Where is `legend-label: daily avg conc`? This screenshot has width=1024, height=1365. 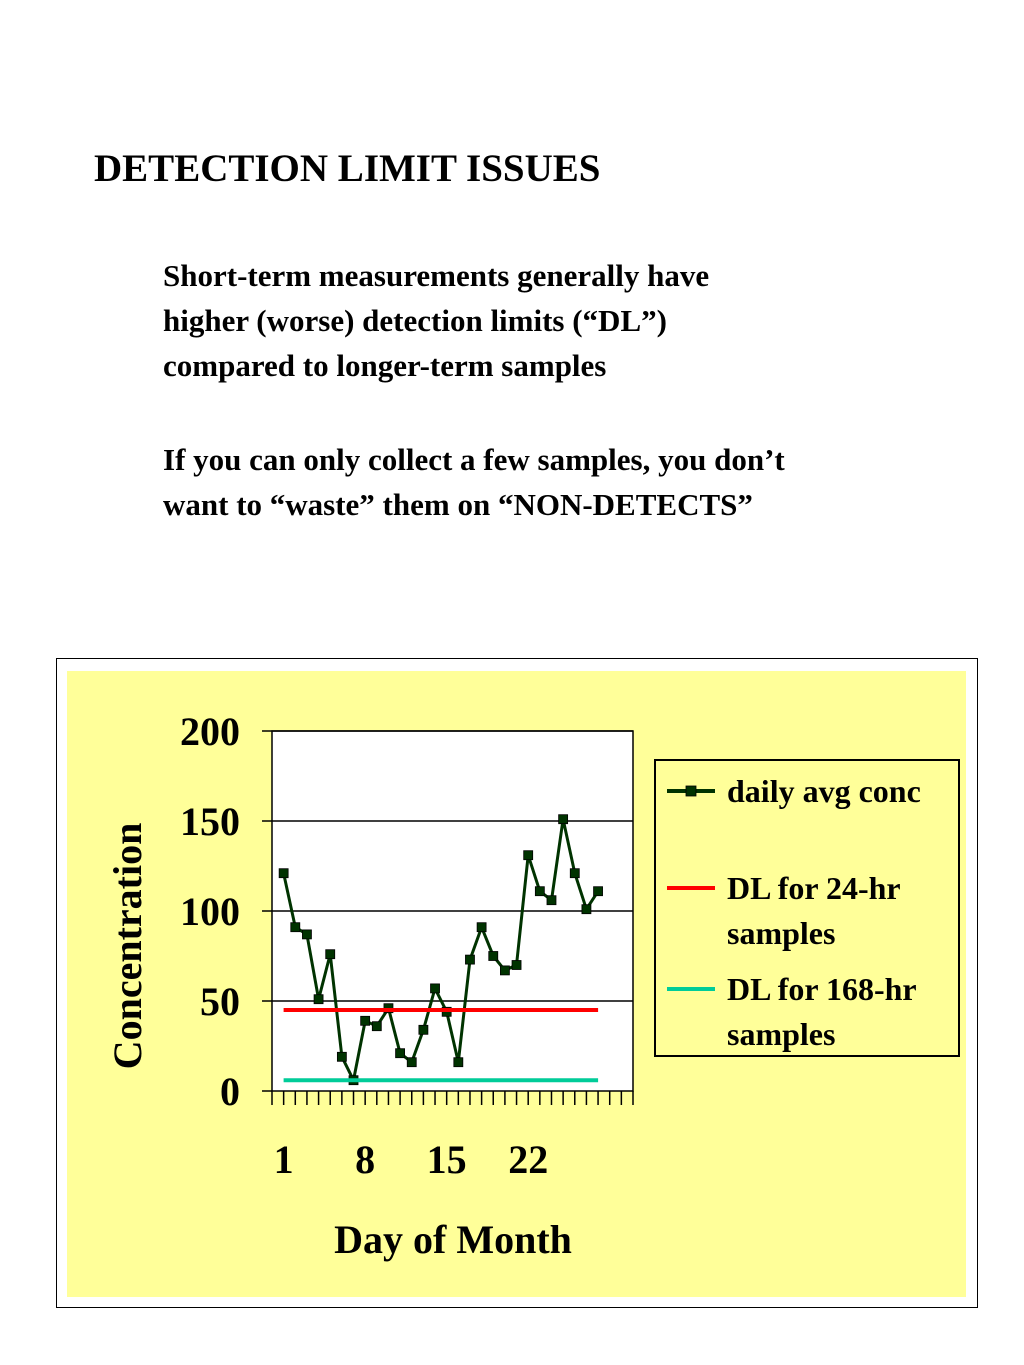
legend-label: daily avg conc is located at coordinates (824, 791).